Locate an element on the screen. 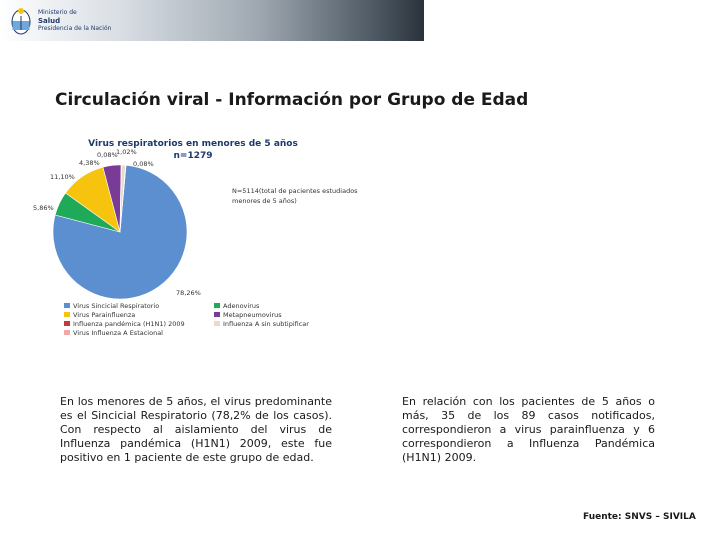 The image size is (720, 540). legend-label-3: Metapneumovirus is located at coordinates (252, 315).